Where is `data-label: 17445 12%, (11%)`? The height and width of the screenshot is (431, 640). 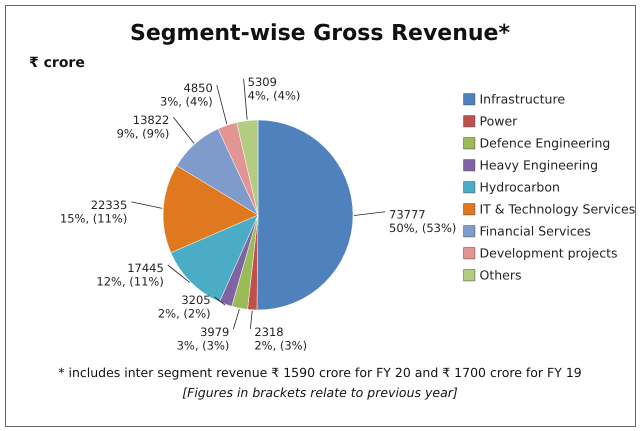 data-label: 17445 12%, (11%) is located at coordinates (130, 274).